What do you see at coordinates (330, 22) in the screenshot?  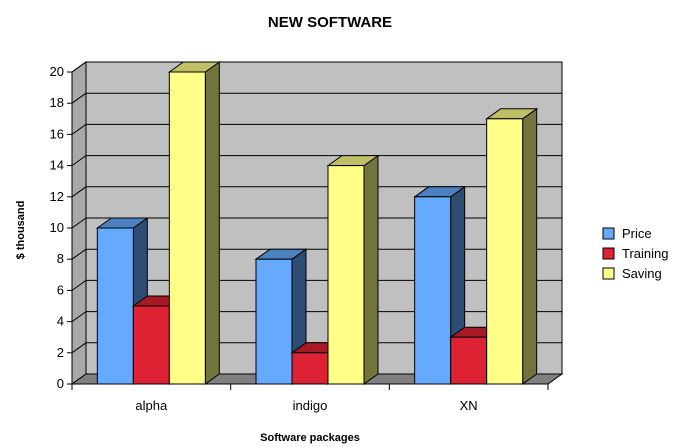 I see `chart-title: NEW SOFTWARE` at bounding box center [330, 22].